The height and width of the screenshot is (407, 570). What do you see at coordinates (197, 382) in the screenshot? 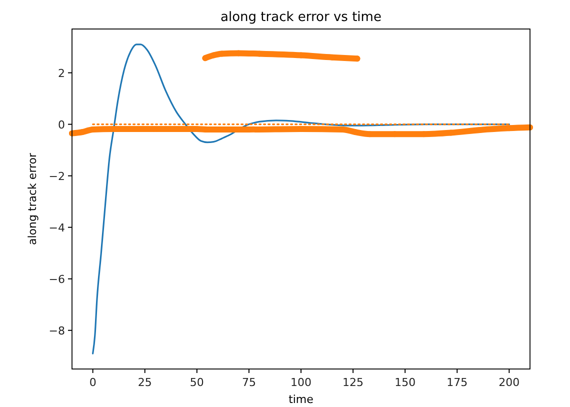
I see `x-tick-label: 50` at bounding box center [197, 382].